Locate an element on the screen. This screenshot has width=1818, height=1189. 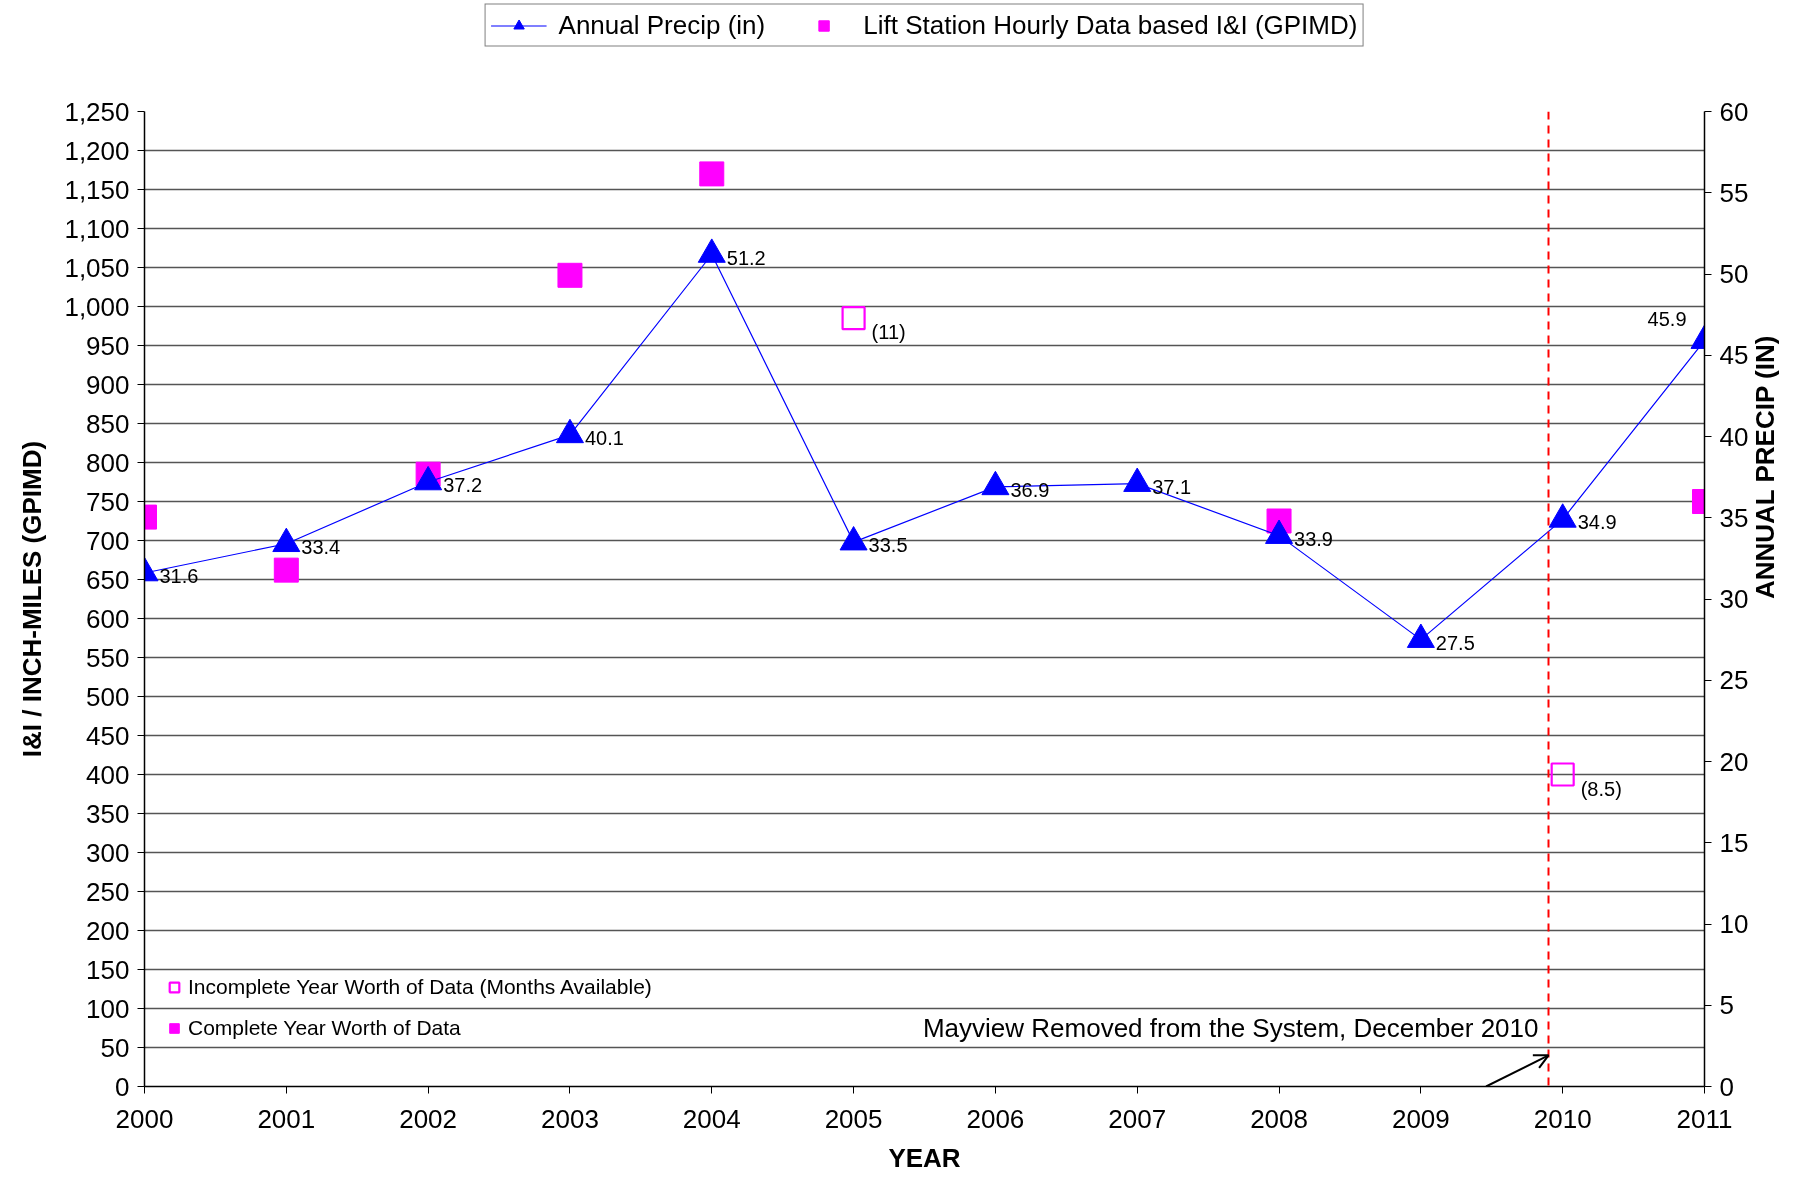
legend-label: Incomplete Year Worth of Data (Months Available) is located at coordinates (420, 987).